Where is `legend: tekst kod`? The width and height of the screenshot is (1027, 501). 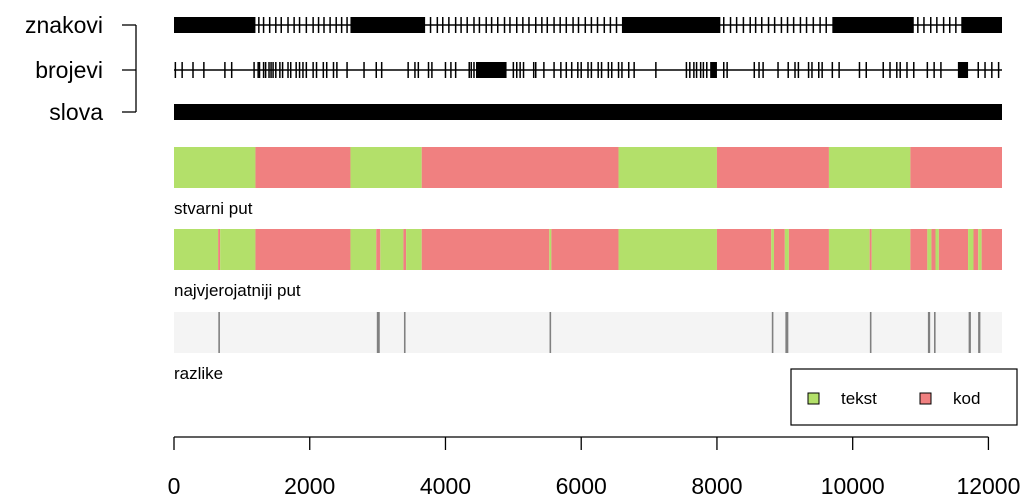 legend: tekst kod is located at coordinates (904, 397).